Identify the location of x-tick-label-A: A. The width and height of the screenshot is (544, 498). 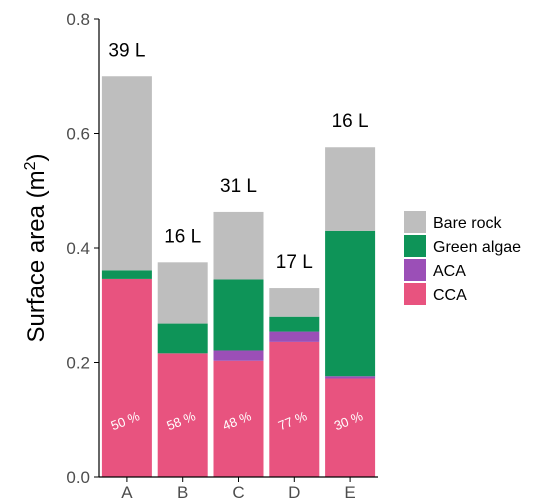
(127, 490).